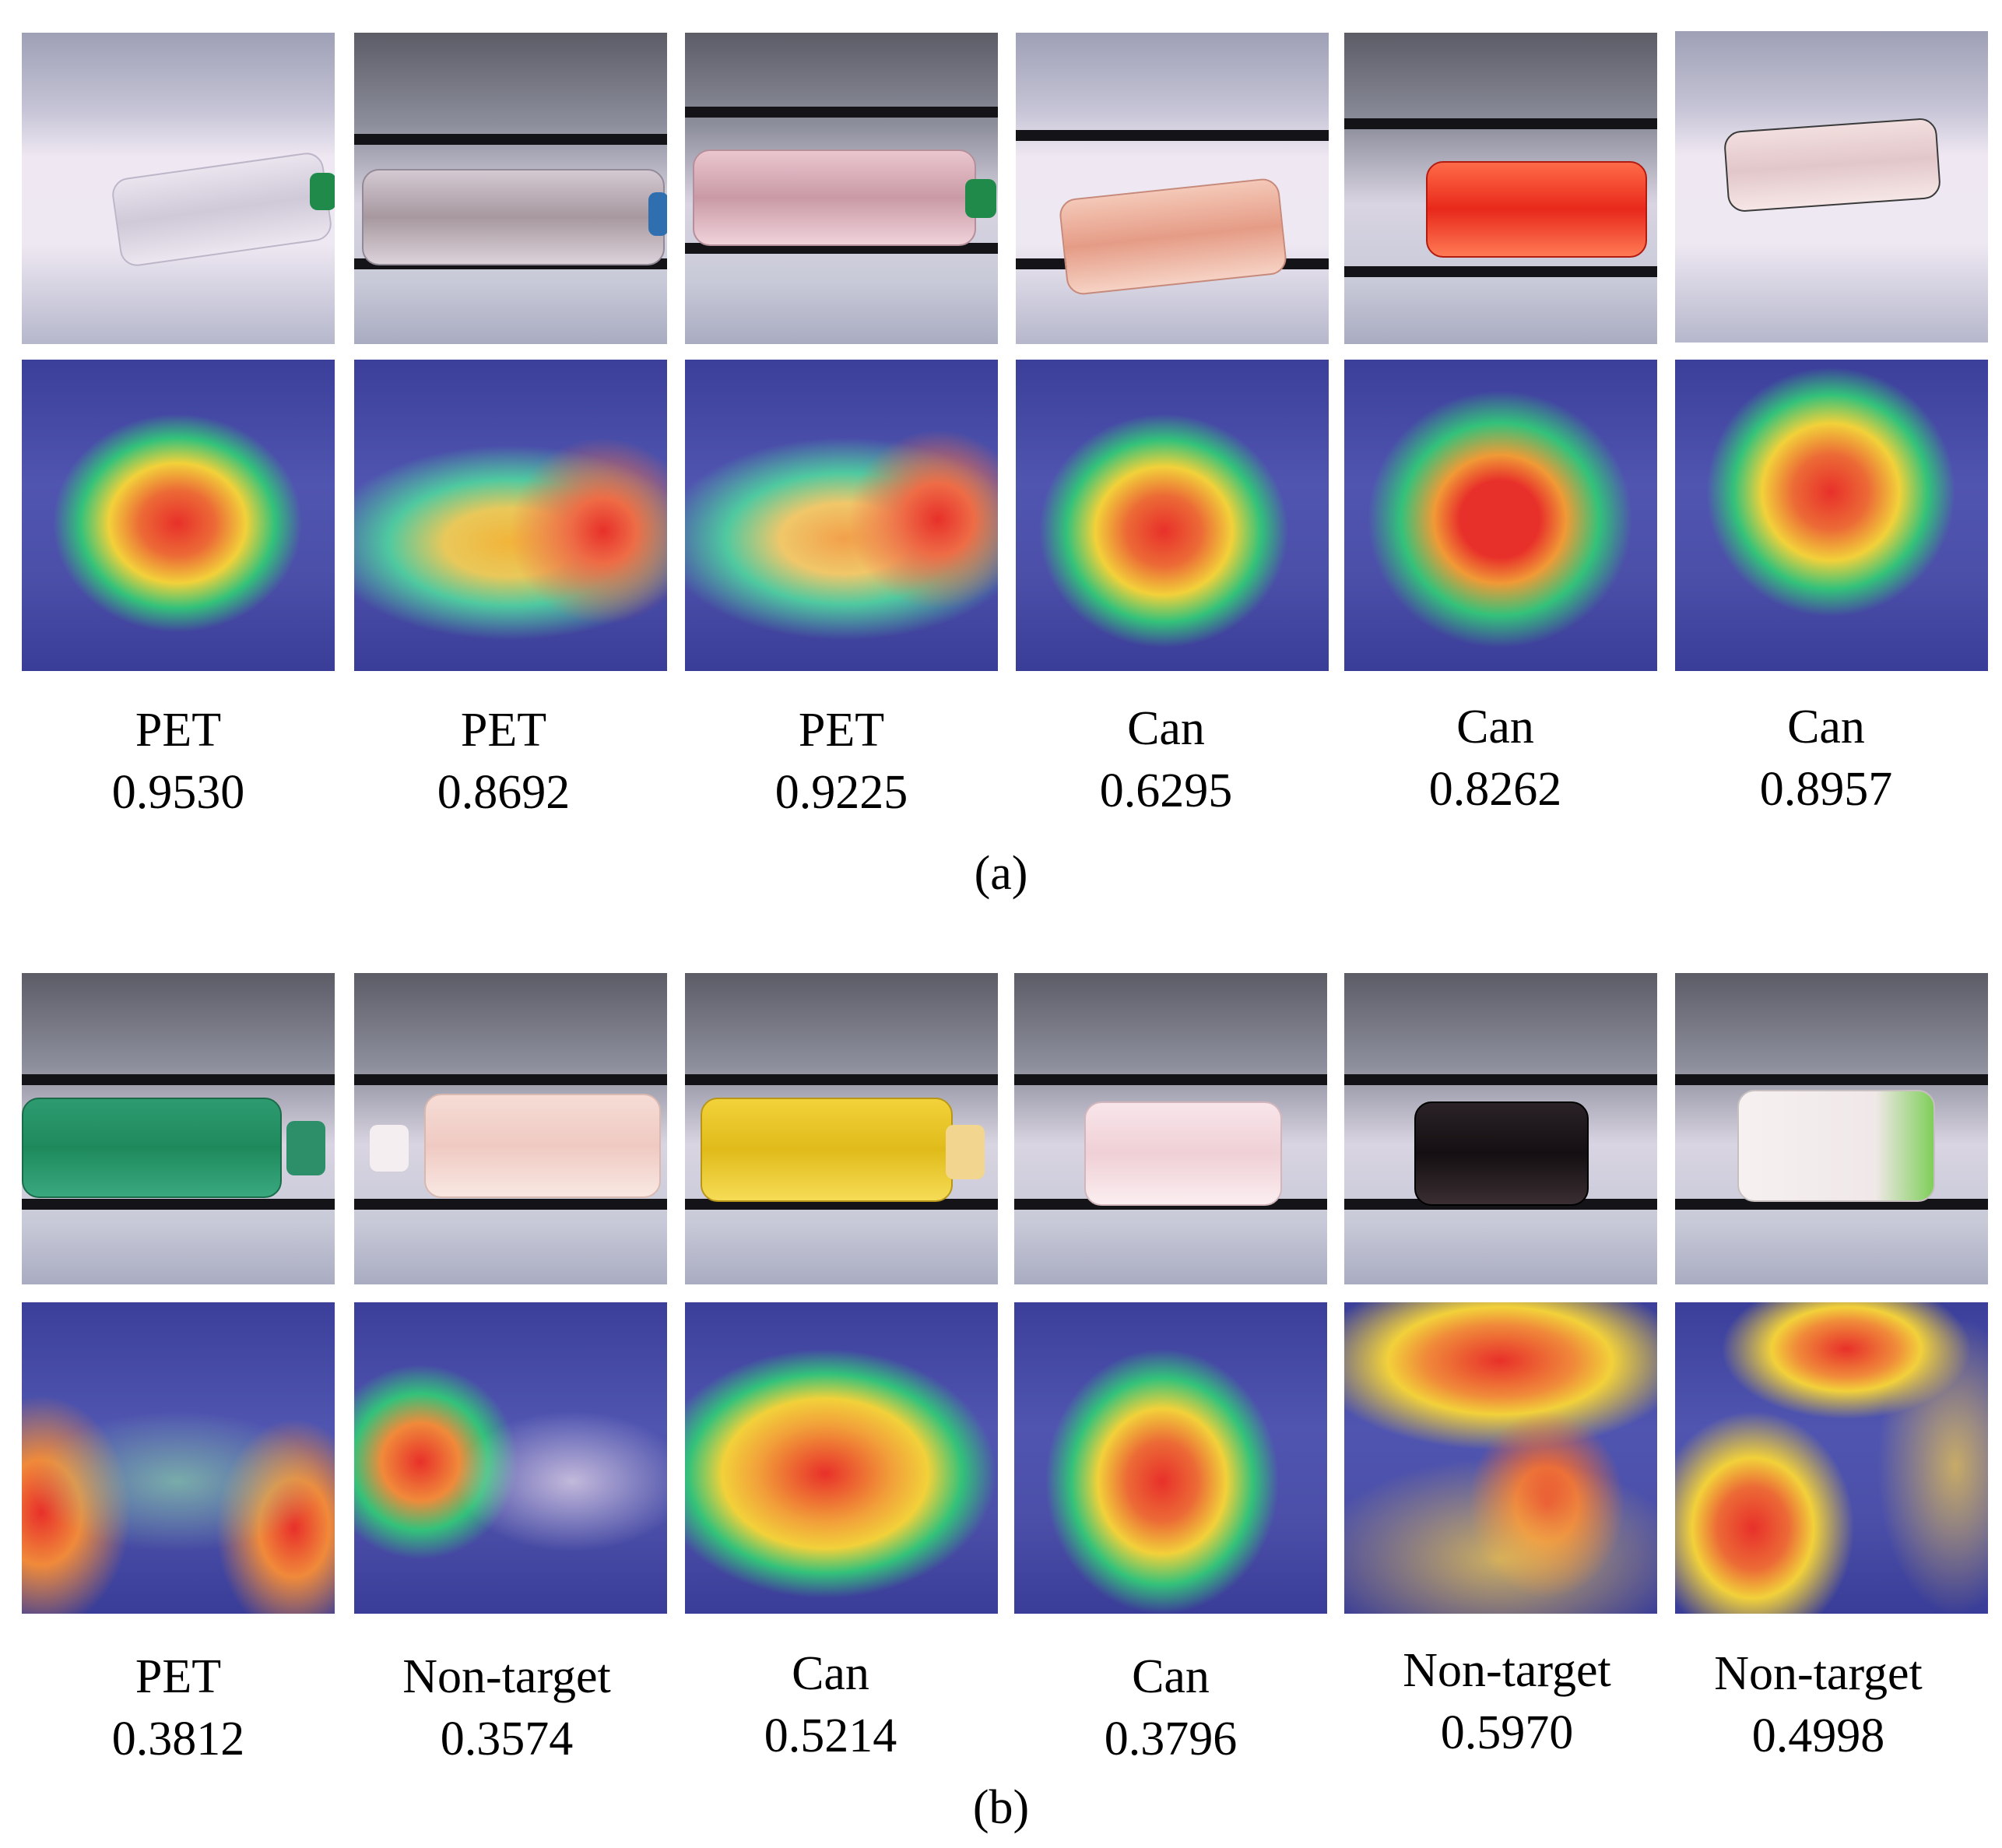 This screenshot has height=1848, width=2002. Describe the element at coordinates (841, 792) in the screenshot. I see `confidence-score: 0.9225` at that location.